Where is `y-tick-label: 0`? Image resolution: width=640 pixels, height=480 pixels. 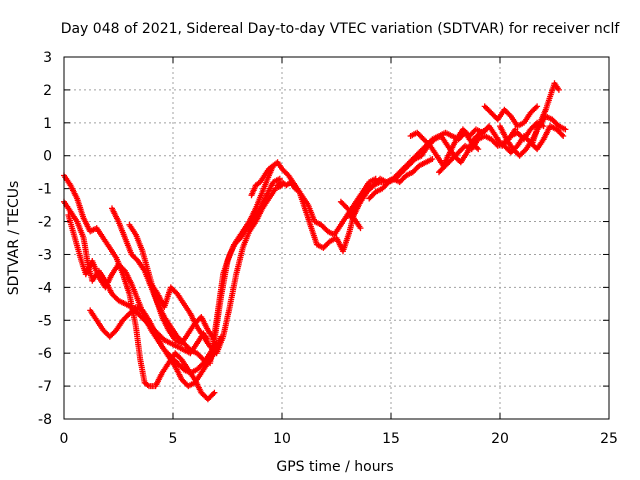 y-tick-label: 0 is located at coordinates (47, 157).